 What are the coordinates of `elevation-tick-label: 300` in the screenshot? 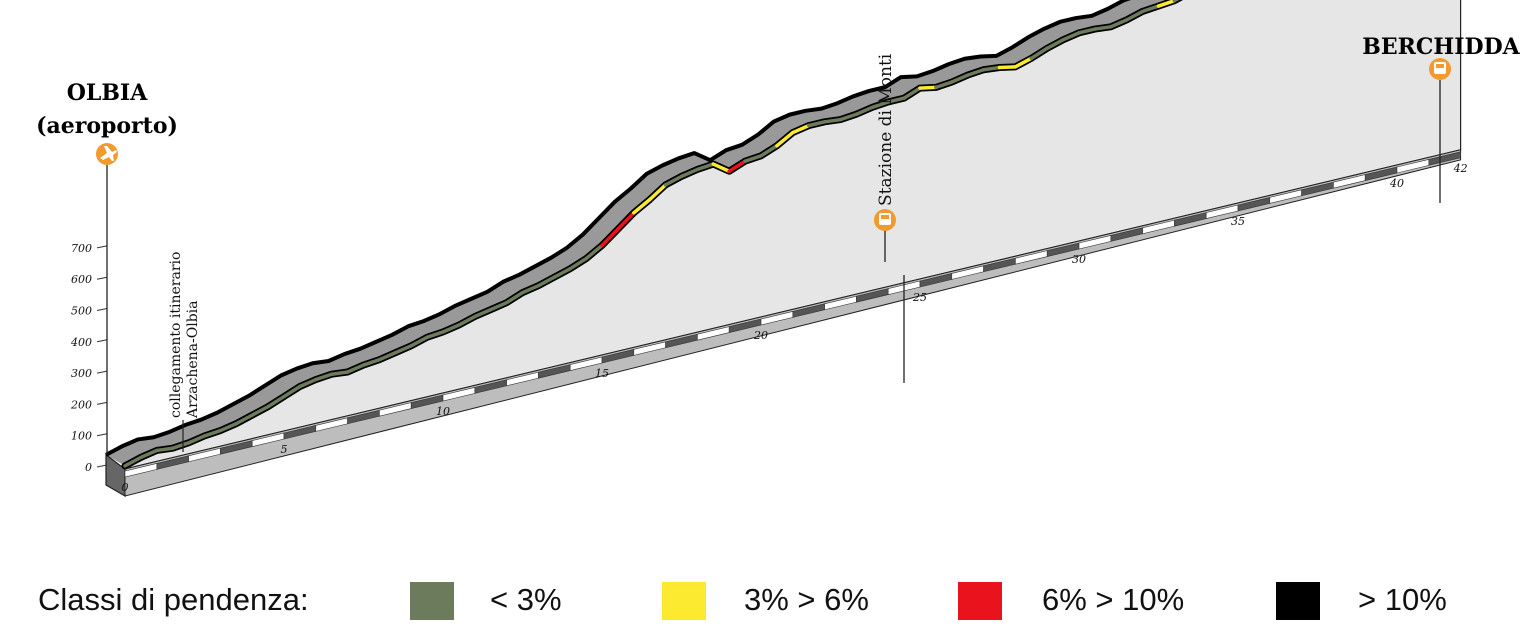 It's located at (81, 373).